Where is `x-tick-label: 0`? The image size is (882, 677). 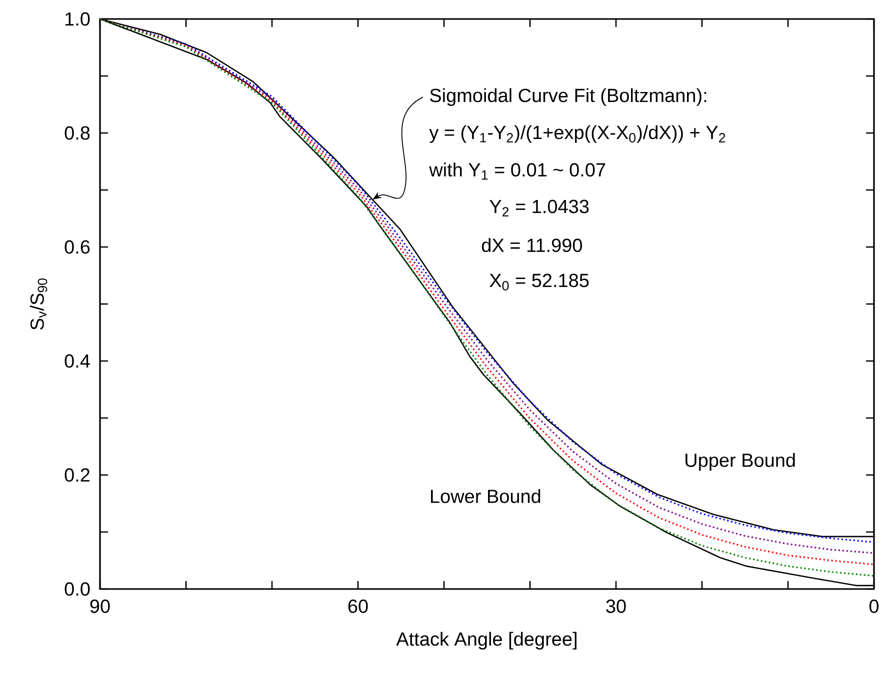 x-tick-label: 0 is located at coordinates (874, 606).